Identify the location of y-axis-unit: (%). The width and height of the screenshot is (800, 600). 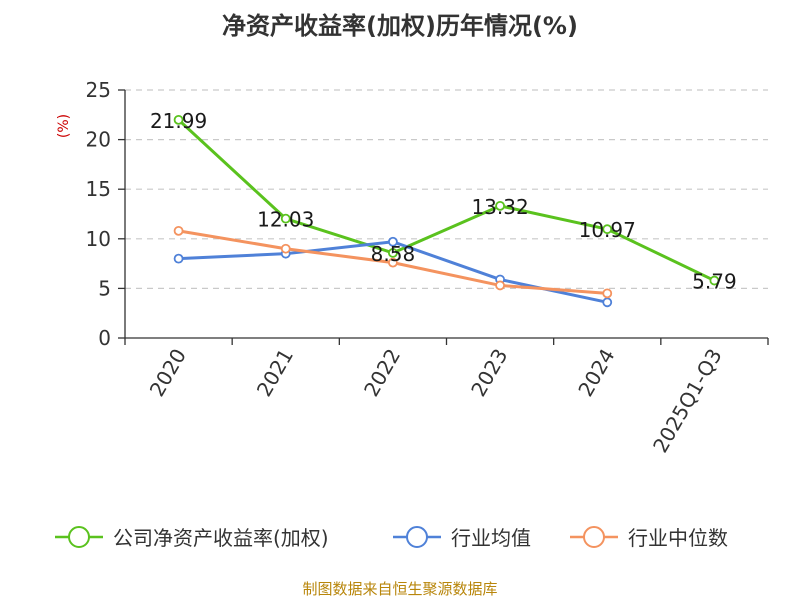
(64, 126).